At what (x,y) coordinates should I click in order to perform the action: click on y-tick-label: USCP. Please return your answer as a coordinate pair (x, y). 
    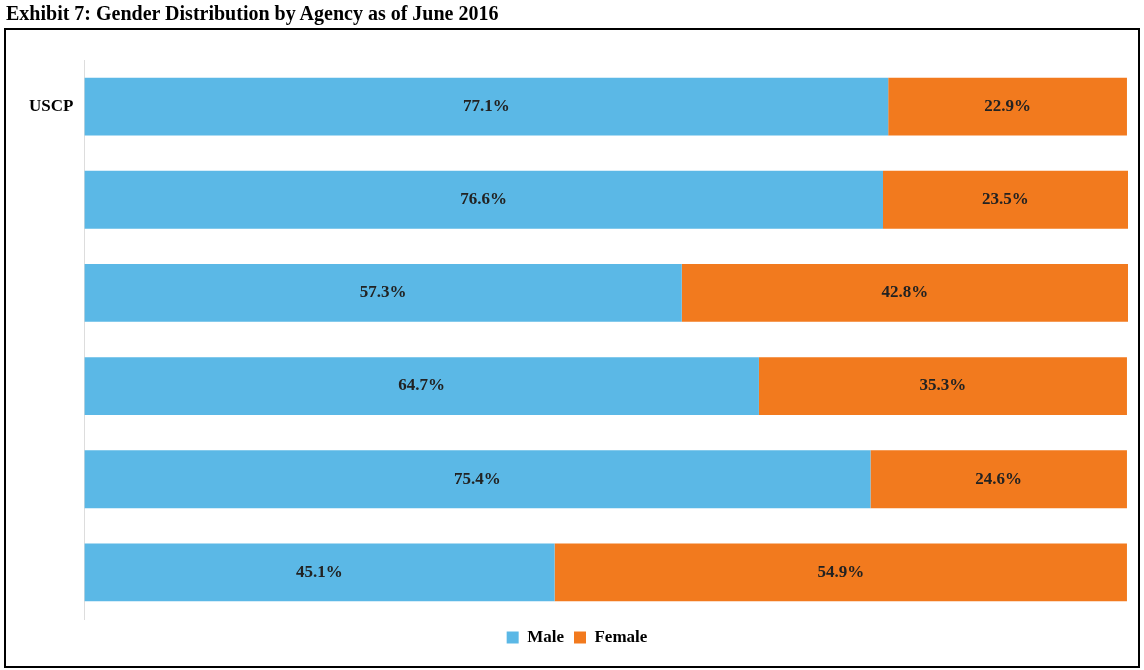
    Looking at the image, I should click on (51, 105).